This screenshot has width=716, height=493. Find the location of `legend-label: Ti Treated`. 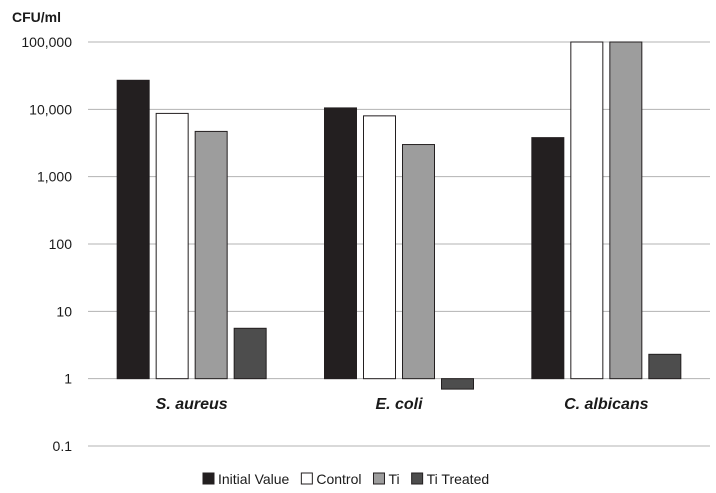

legend-label: Ti Treated is located at coordinates (458, 479).